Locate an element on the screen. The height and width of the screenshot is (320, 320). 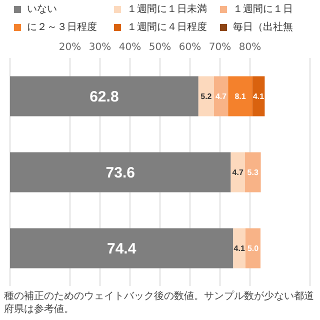
data-label: 74.4 is located at coordinates (122, 249).